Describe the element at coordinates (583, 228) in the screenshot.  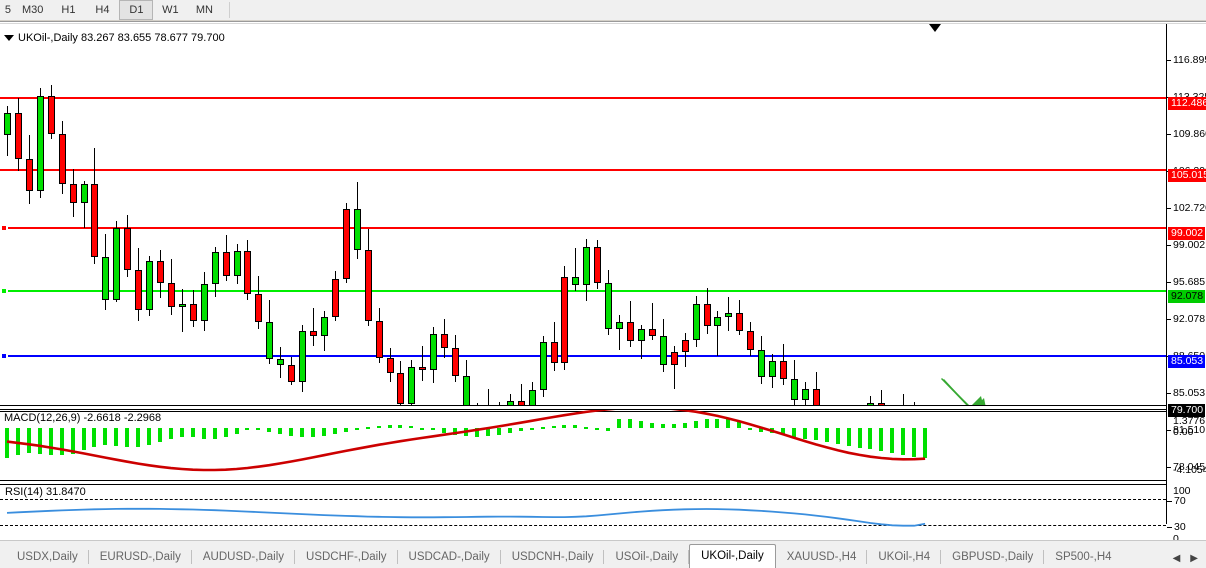
I see `level-line-99.002` at that location.